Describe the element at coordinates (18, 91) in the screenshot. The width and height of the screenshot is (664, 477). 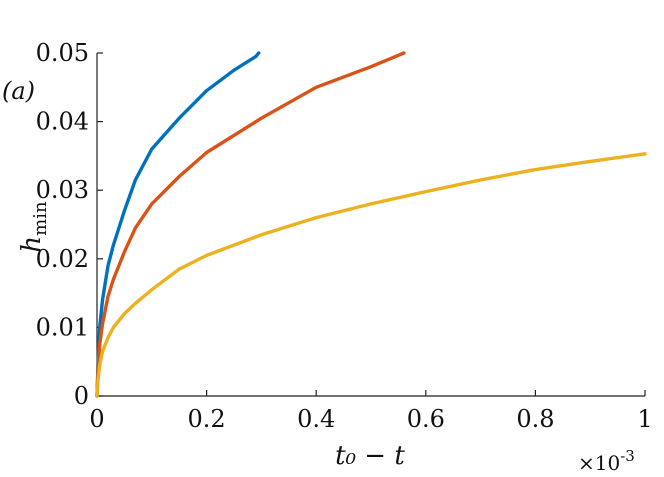
I see `panel-label: (a)` at that location.